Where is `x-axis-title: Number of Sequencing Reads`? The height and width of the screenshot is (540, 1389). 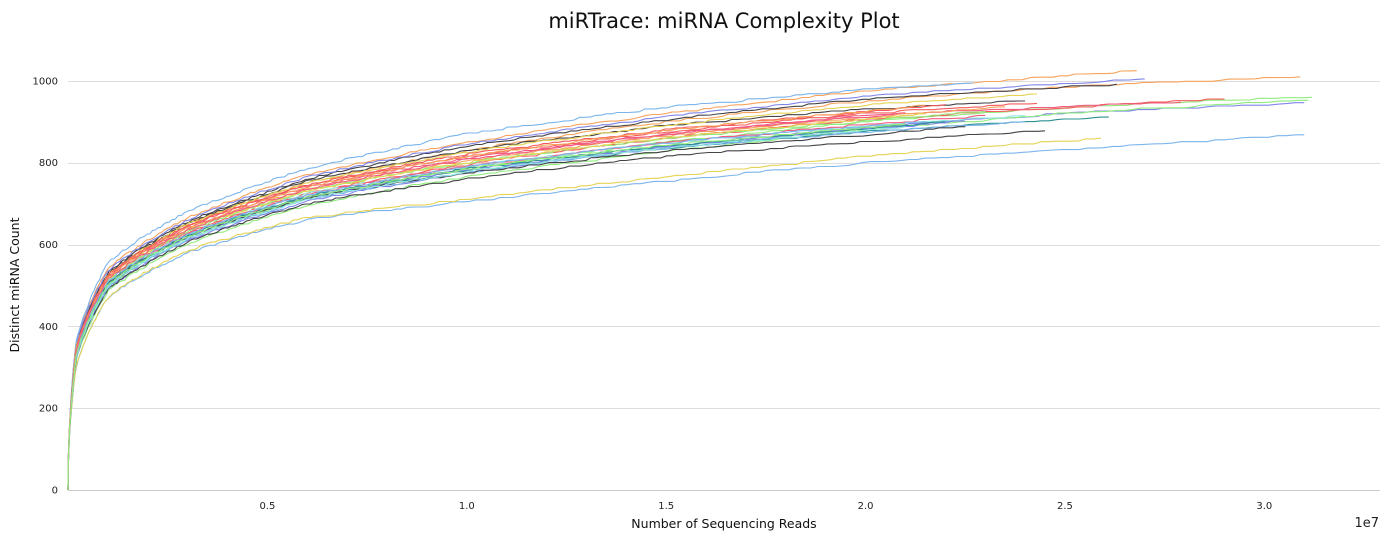
x-axis-title: Number of Sequencing Reads is located at coordinates (723, 523).